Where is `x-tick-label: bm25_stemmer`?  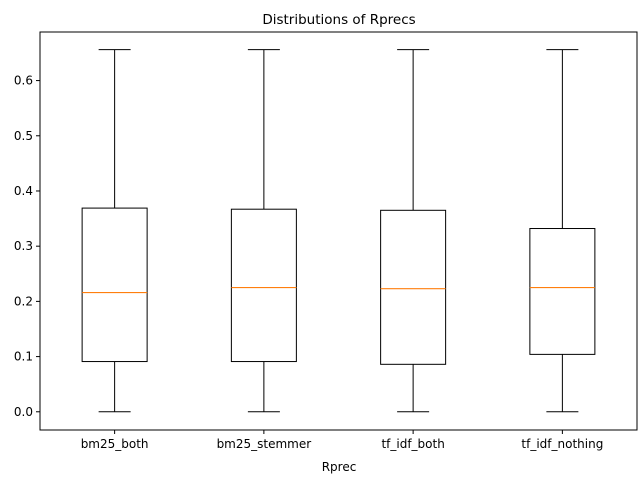
x-tick-label: bm25_stemmer is located at coordinates (264, 444).